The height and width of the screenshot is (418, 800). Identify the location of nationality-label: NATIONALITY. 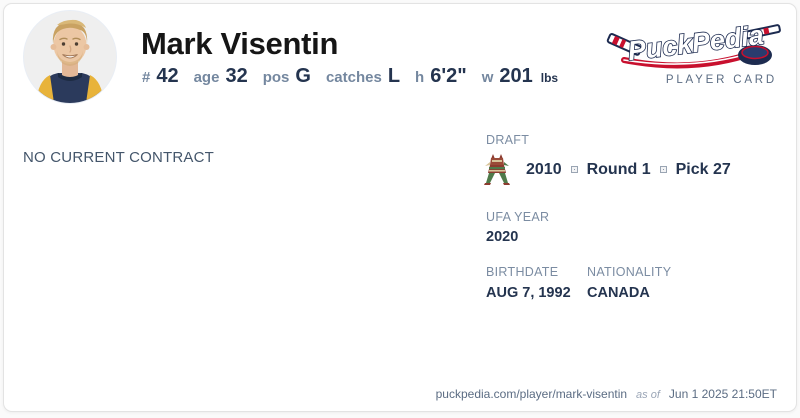
(629, 272).